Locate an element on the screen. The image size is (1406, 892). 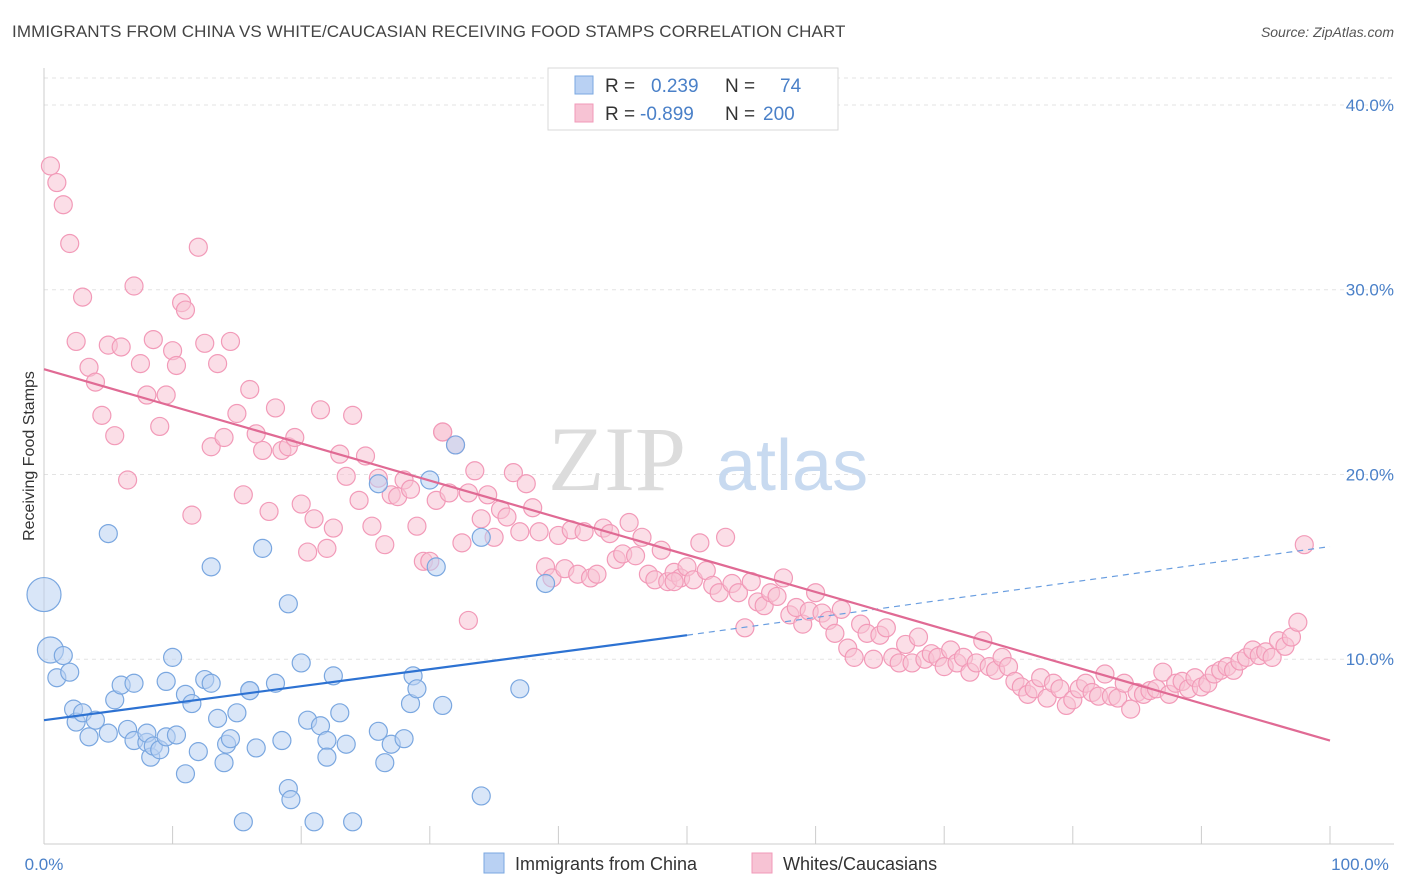
legend-bottom-label-china: Immigrants from China is located at coordinates (606, 864).